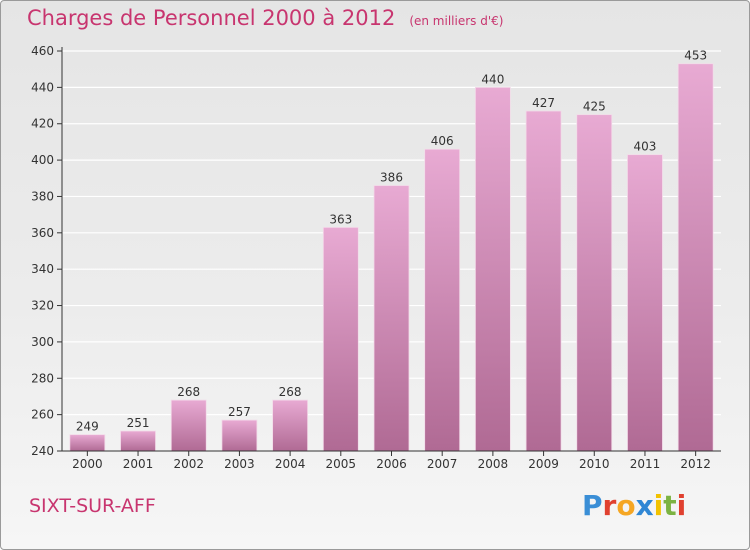 This screenshot has width=750, height=550. Describe the element at coordinates (493, 464) in the screenshot. I see `x-tick-label: 2008` at that location.